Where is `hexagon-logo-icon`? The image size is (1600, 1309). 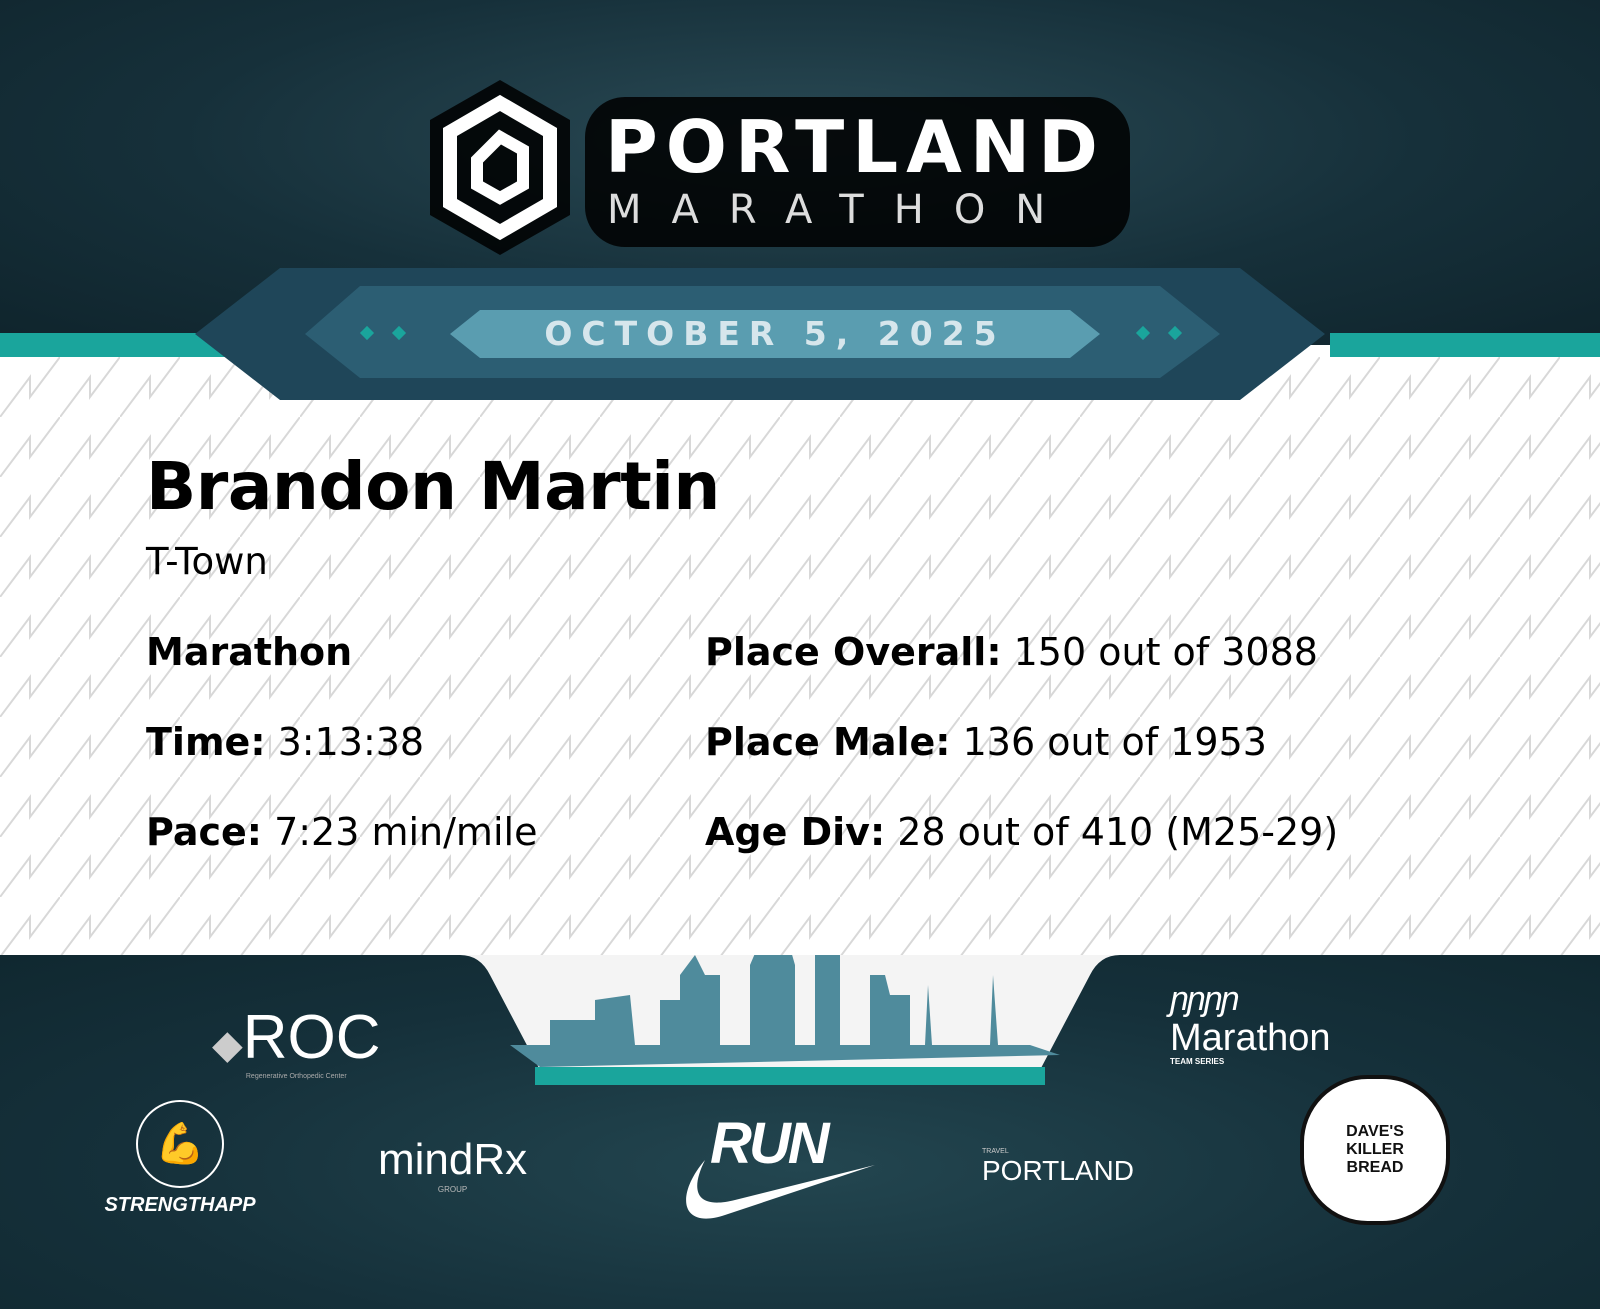
hexagon-logo-icon is located at coordinates (500, 167).